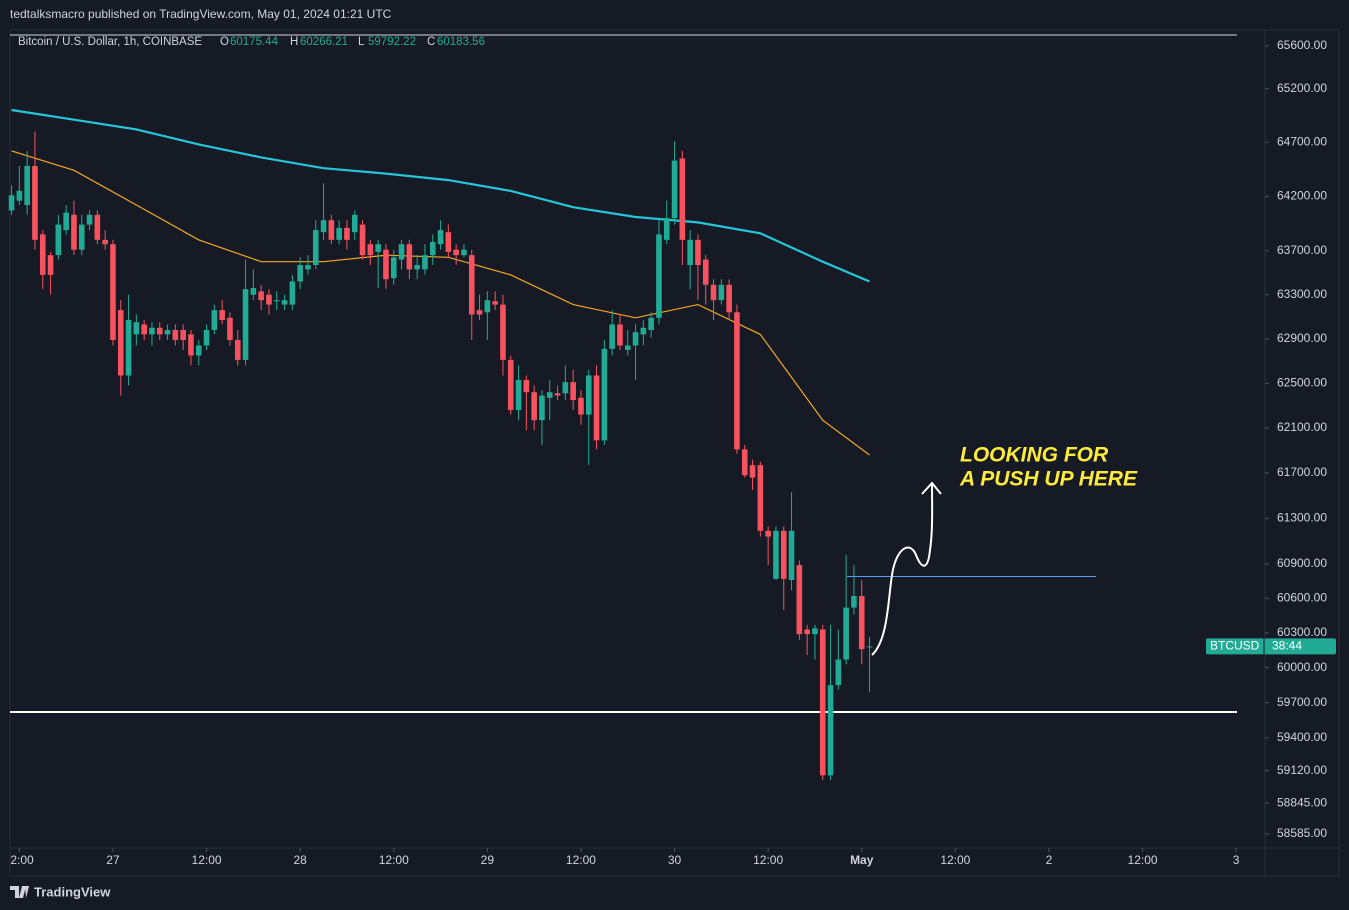 Image resolution: width=1349 pixels, height=910 pixels. Describe the element at coordinates (1302, 472) in the screenshot. I see `y-tick-label: 61700.00` at that location.